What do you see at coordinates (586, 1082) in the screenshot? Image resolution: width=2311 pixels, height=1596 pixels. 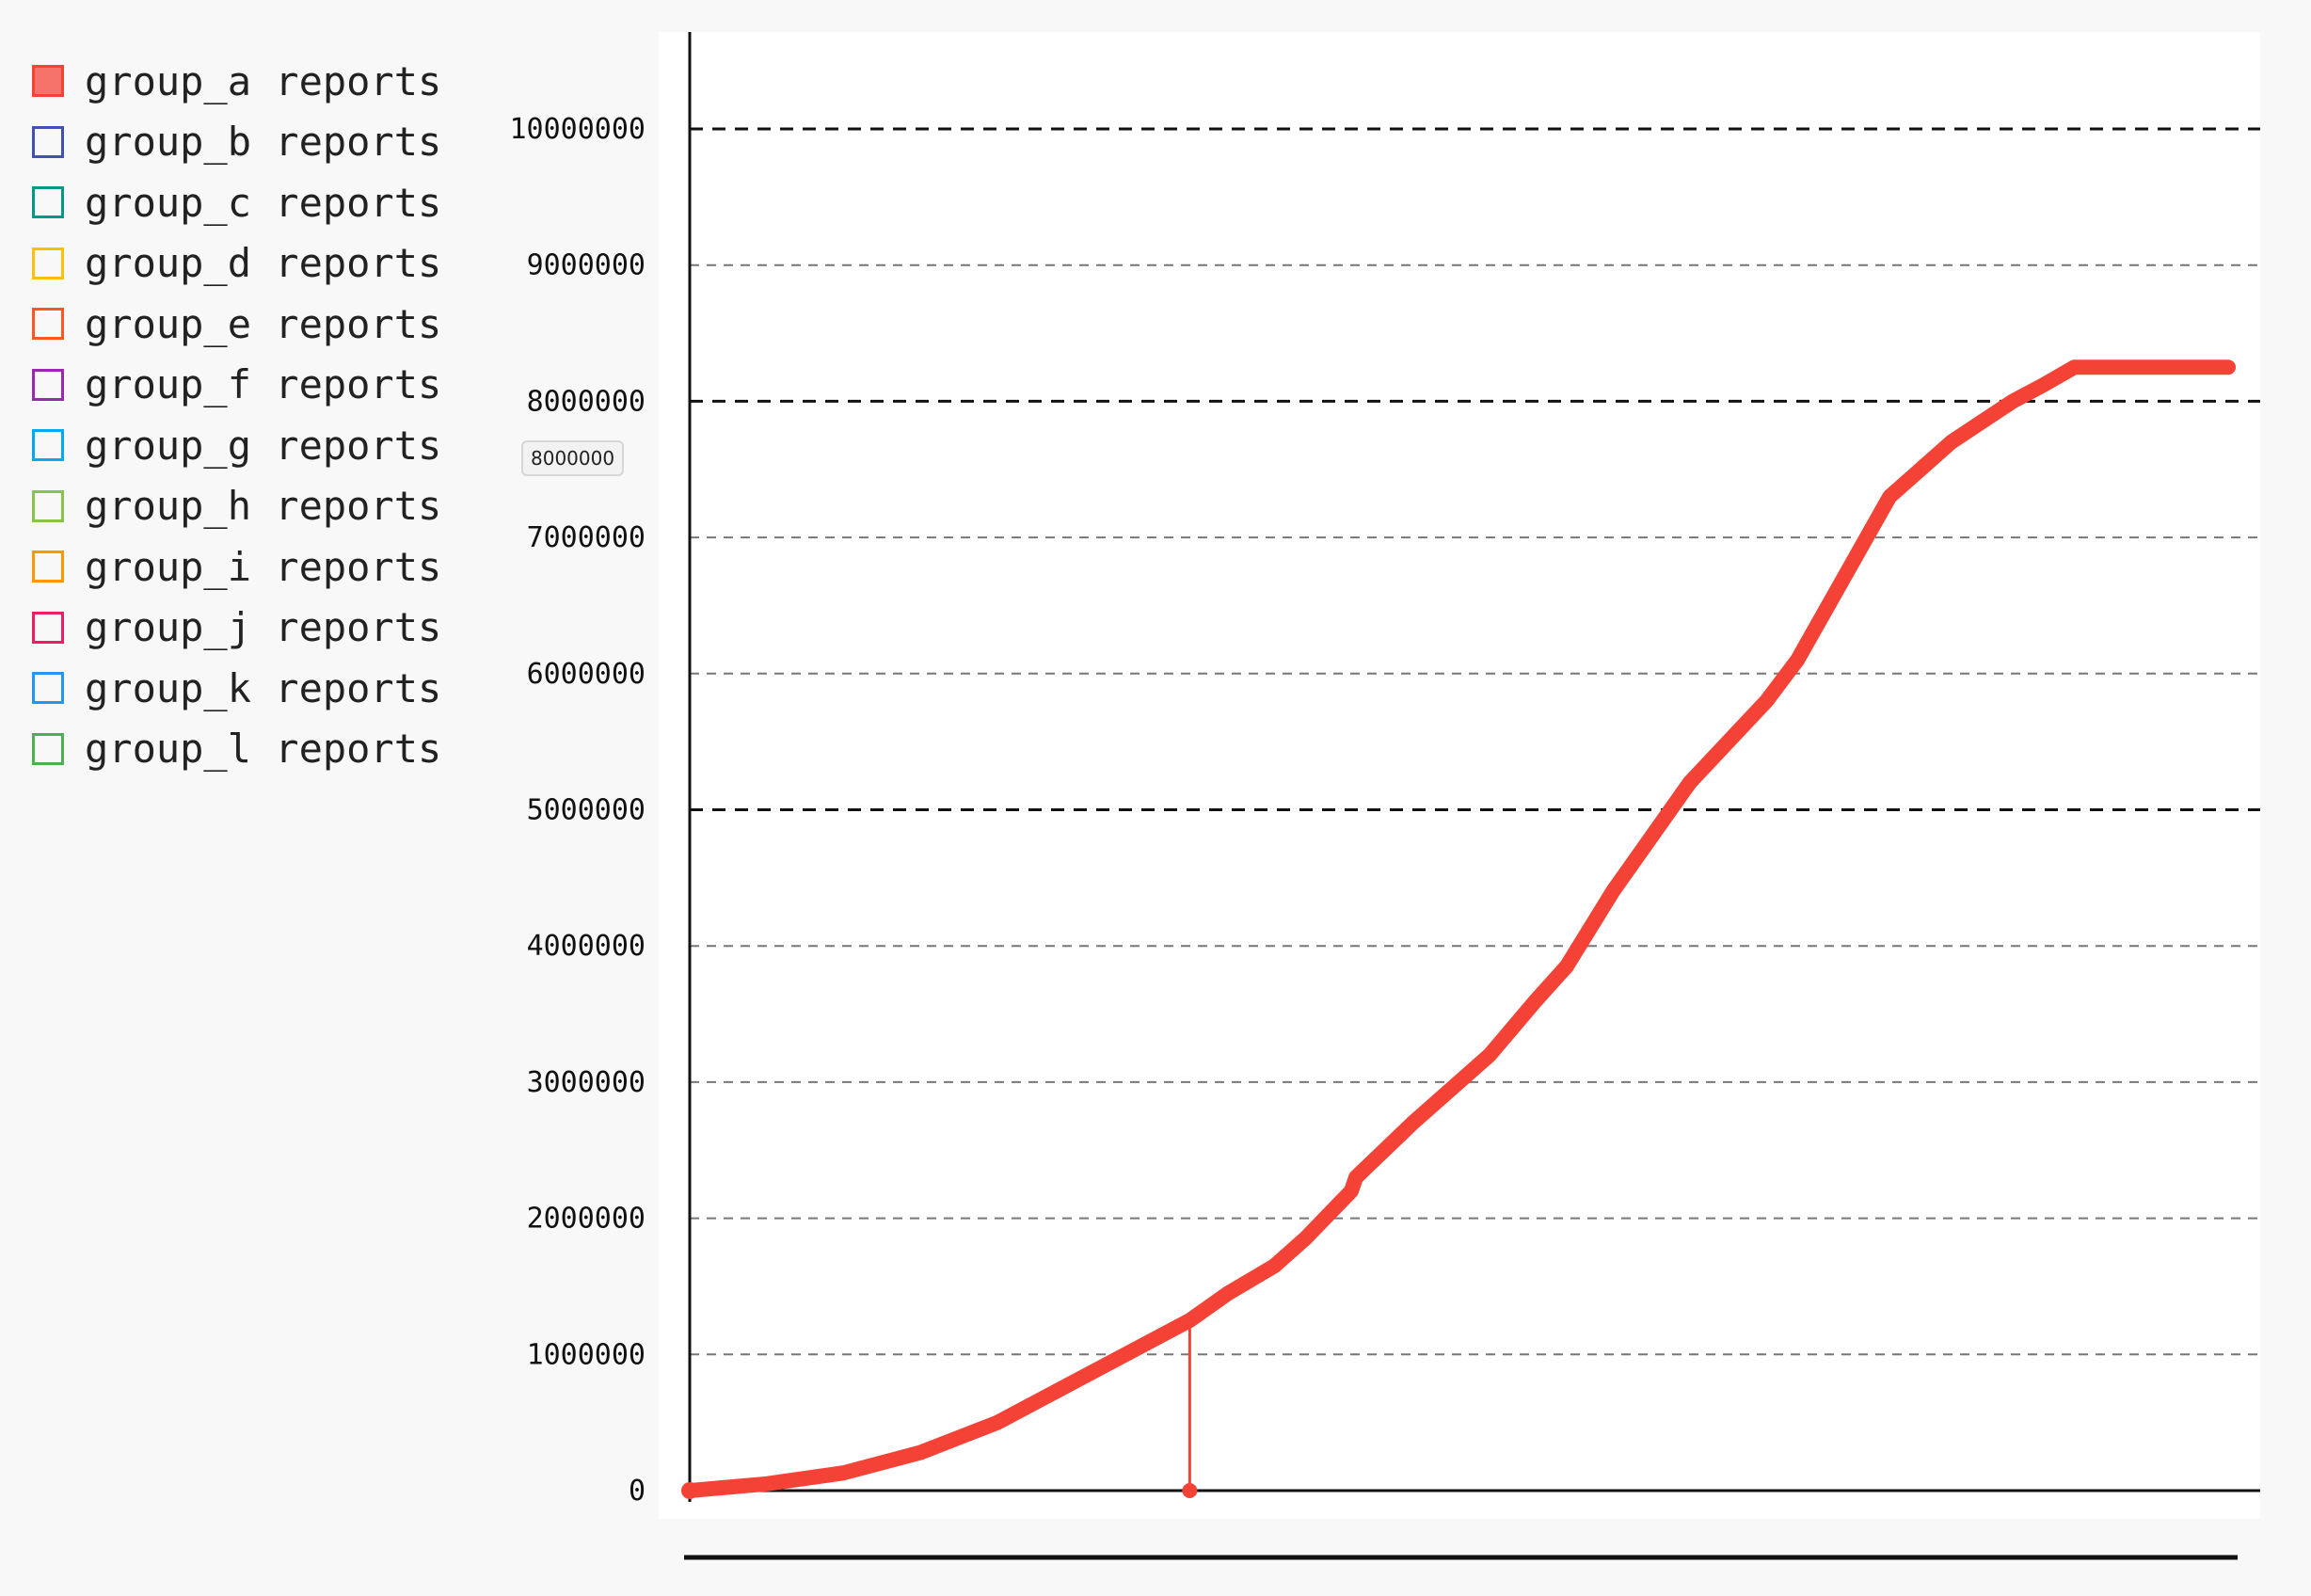 I see `y-tick-label: 3000000` at bounding box center [586, 1082].